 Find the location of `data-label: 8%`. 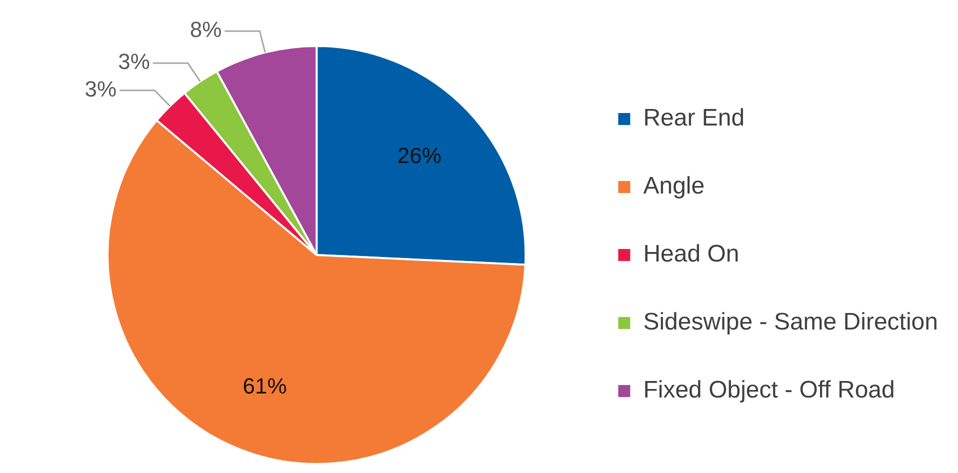

data-label: 8% is located at coordinates (206, 29).